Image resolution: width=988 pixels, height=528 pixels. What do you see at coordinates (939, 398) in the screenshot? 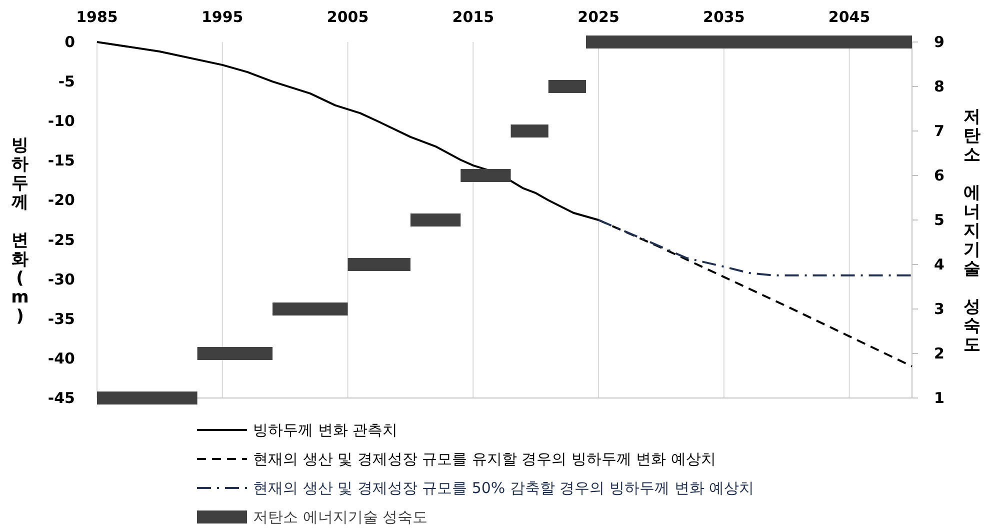
I see `y2-tick-label: 1` at bounding box center [939, 398].